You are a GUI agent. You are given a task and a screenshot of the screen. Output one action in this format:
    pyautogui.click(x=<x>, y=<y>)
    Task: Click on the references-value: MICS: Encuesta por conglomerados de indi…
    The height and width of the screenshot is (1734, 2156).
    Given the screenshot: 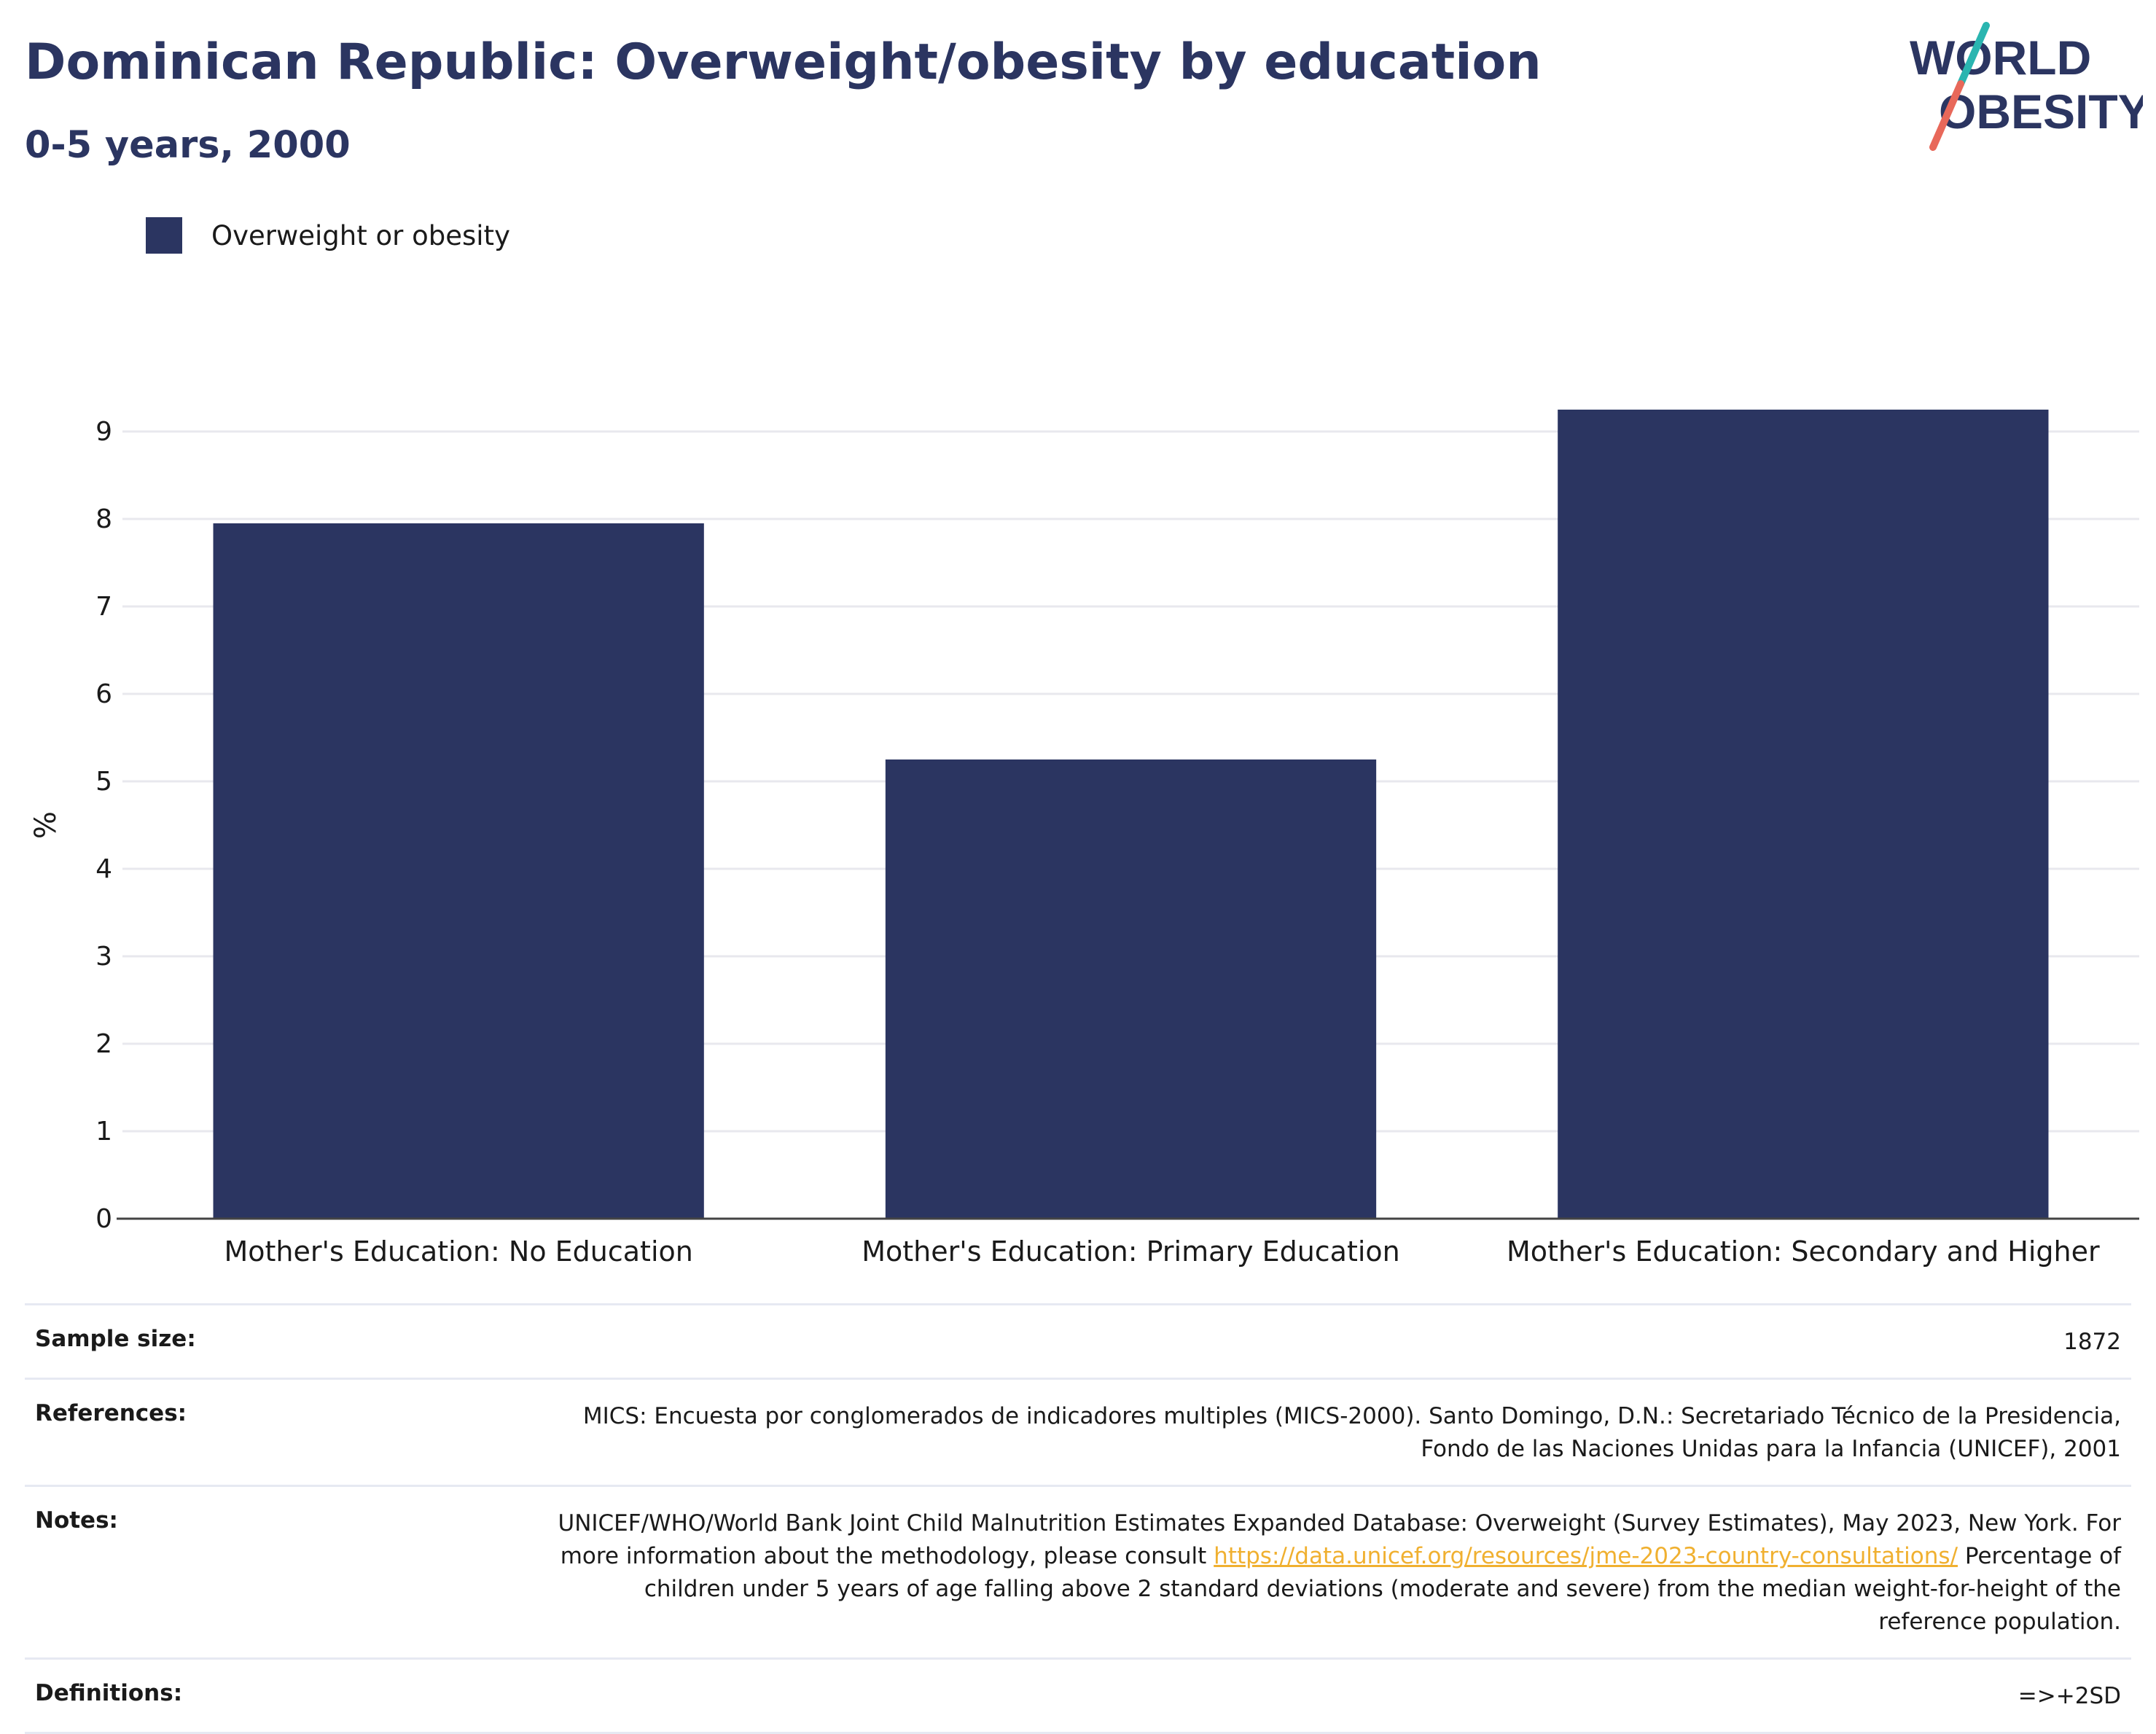 What is the action you would take?
    pyautogui.click(x=1352, y=1432)
    